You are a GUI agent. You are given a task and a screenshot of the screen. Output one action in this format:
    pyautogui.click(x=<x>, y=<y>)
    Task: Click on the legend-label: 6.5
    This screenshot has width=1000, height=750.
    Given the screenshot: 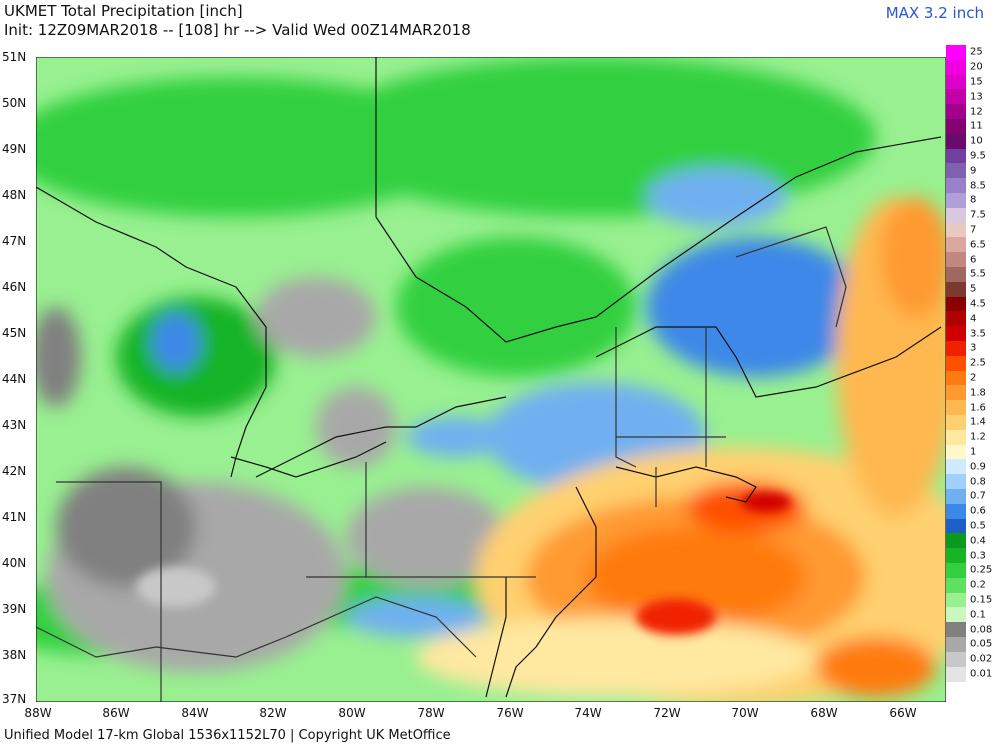 What is the action you would take?
    pyautogui.click(x=978, y=245)
    